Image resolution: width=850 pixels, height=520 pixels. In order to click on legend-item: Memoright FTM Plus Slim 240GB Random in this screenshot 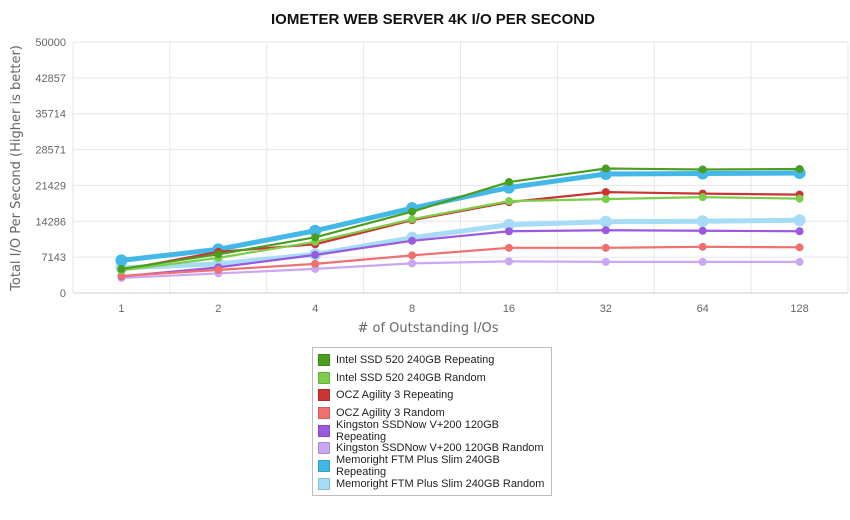, I will do `click(434, 484)`.